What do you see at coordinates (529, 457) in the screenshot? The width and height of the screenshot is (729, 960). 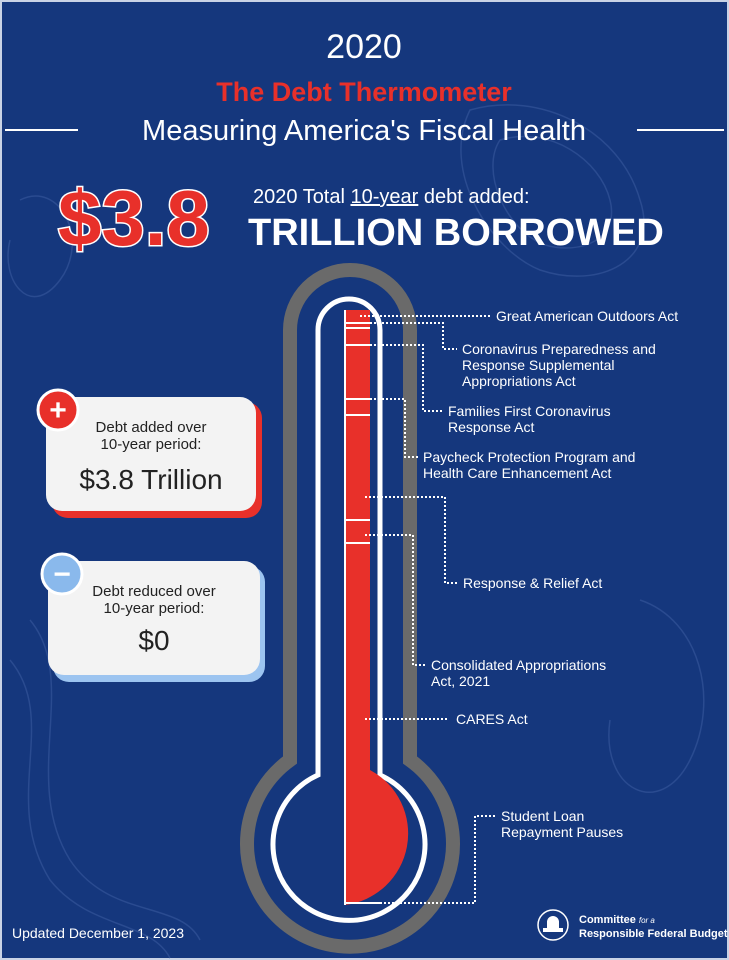 I see `thermometer-label: Paycheck Protection Program and` at bounding box center [529, 457].